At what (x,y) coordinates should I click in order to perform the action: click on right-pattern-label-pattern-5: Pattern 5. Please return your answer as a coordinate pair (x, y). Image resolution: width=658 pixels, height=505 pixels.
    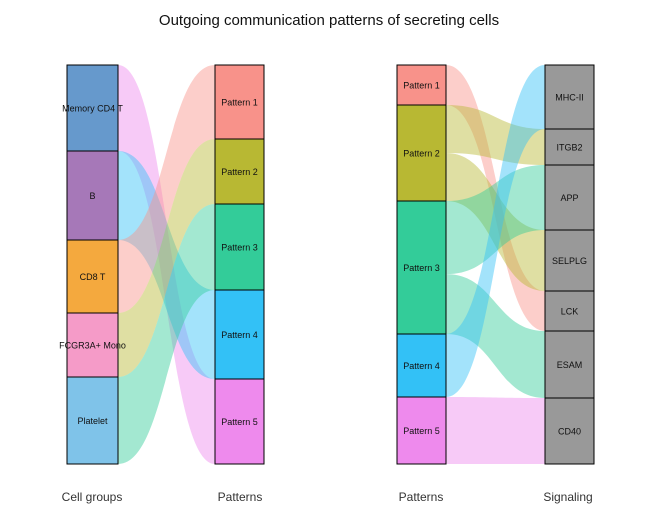
    Looking at the image, I should click on (421, 431).